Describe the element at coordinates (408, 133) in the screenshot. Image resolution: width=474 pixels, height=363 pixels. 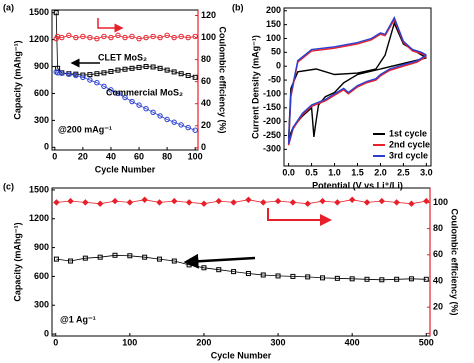
I see `legend-label: 1st cycle` at that location.